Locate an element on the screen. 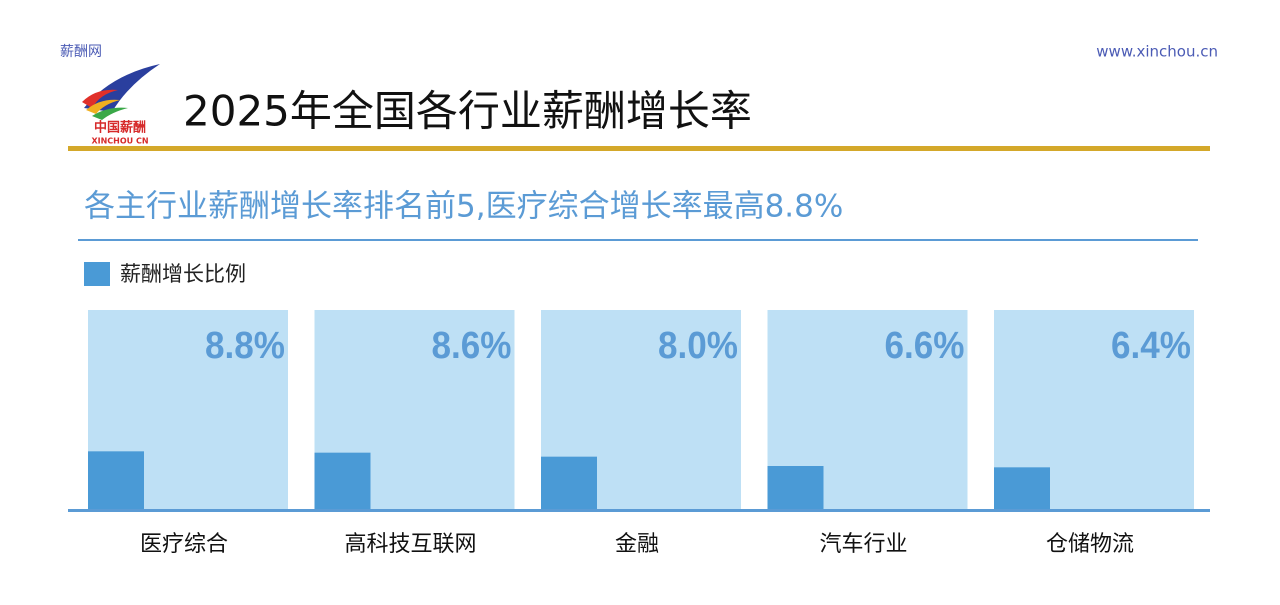 This screenshot has height=605, width=1280. value-label: 6.6% is located at coordinates (925, 346).